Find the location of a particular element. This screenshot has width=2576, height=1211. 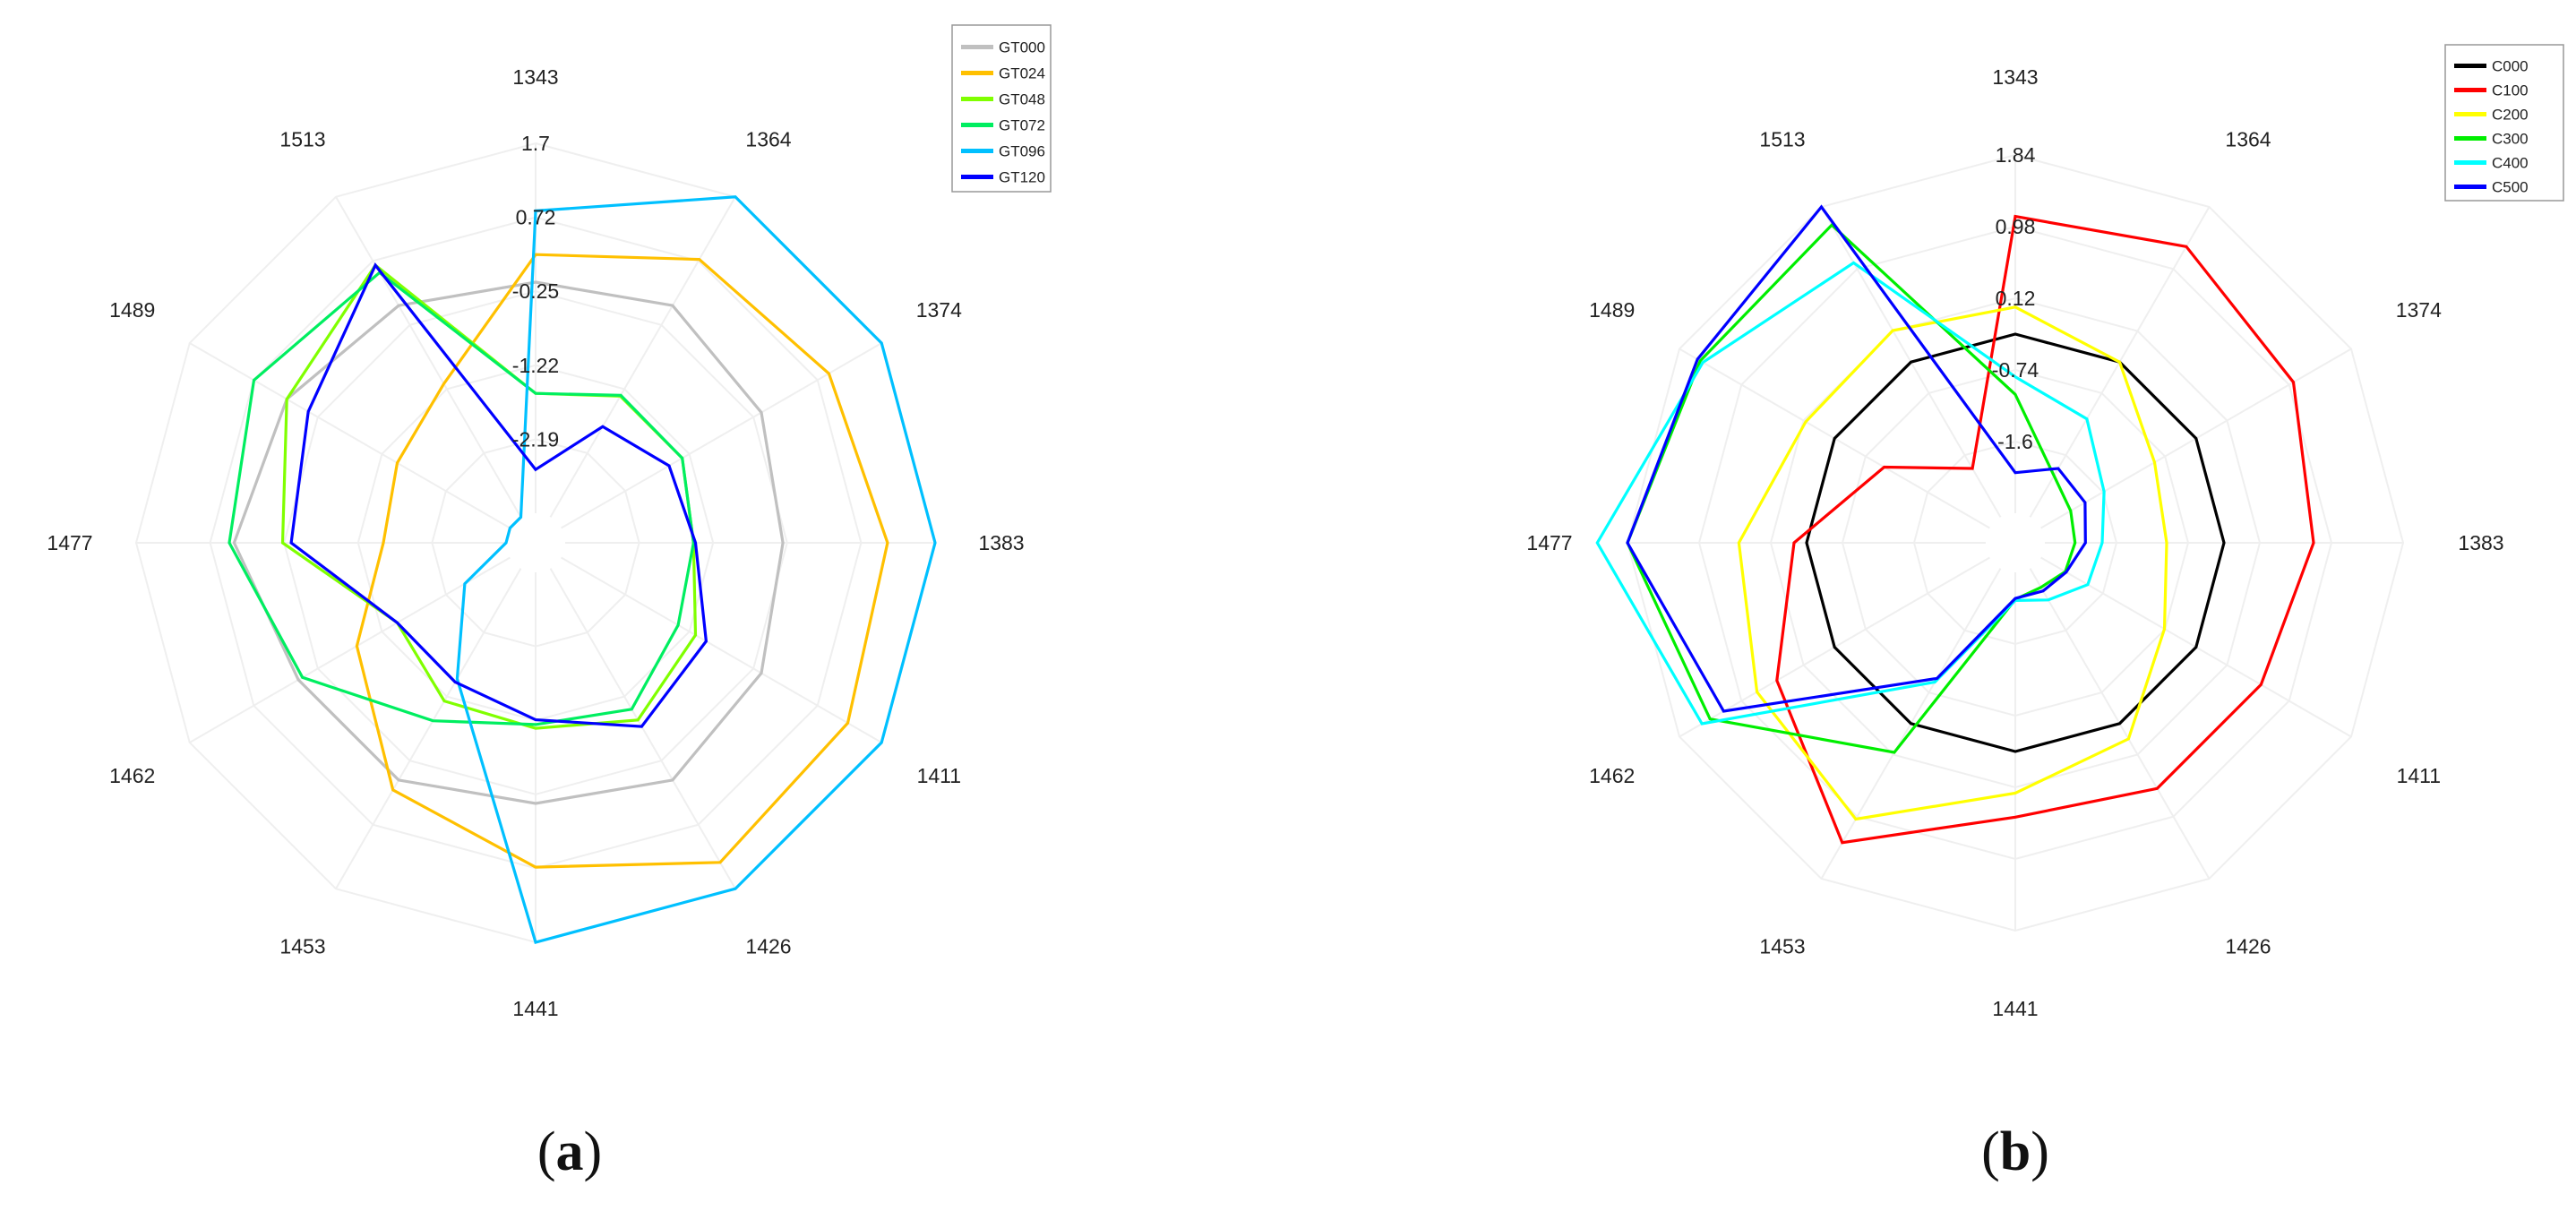

legend-entry: C100 is located at coordinates (2510, 90).